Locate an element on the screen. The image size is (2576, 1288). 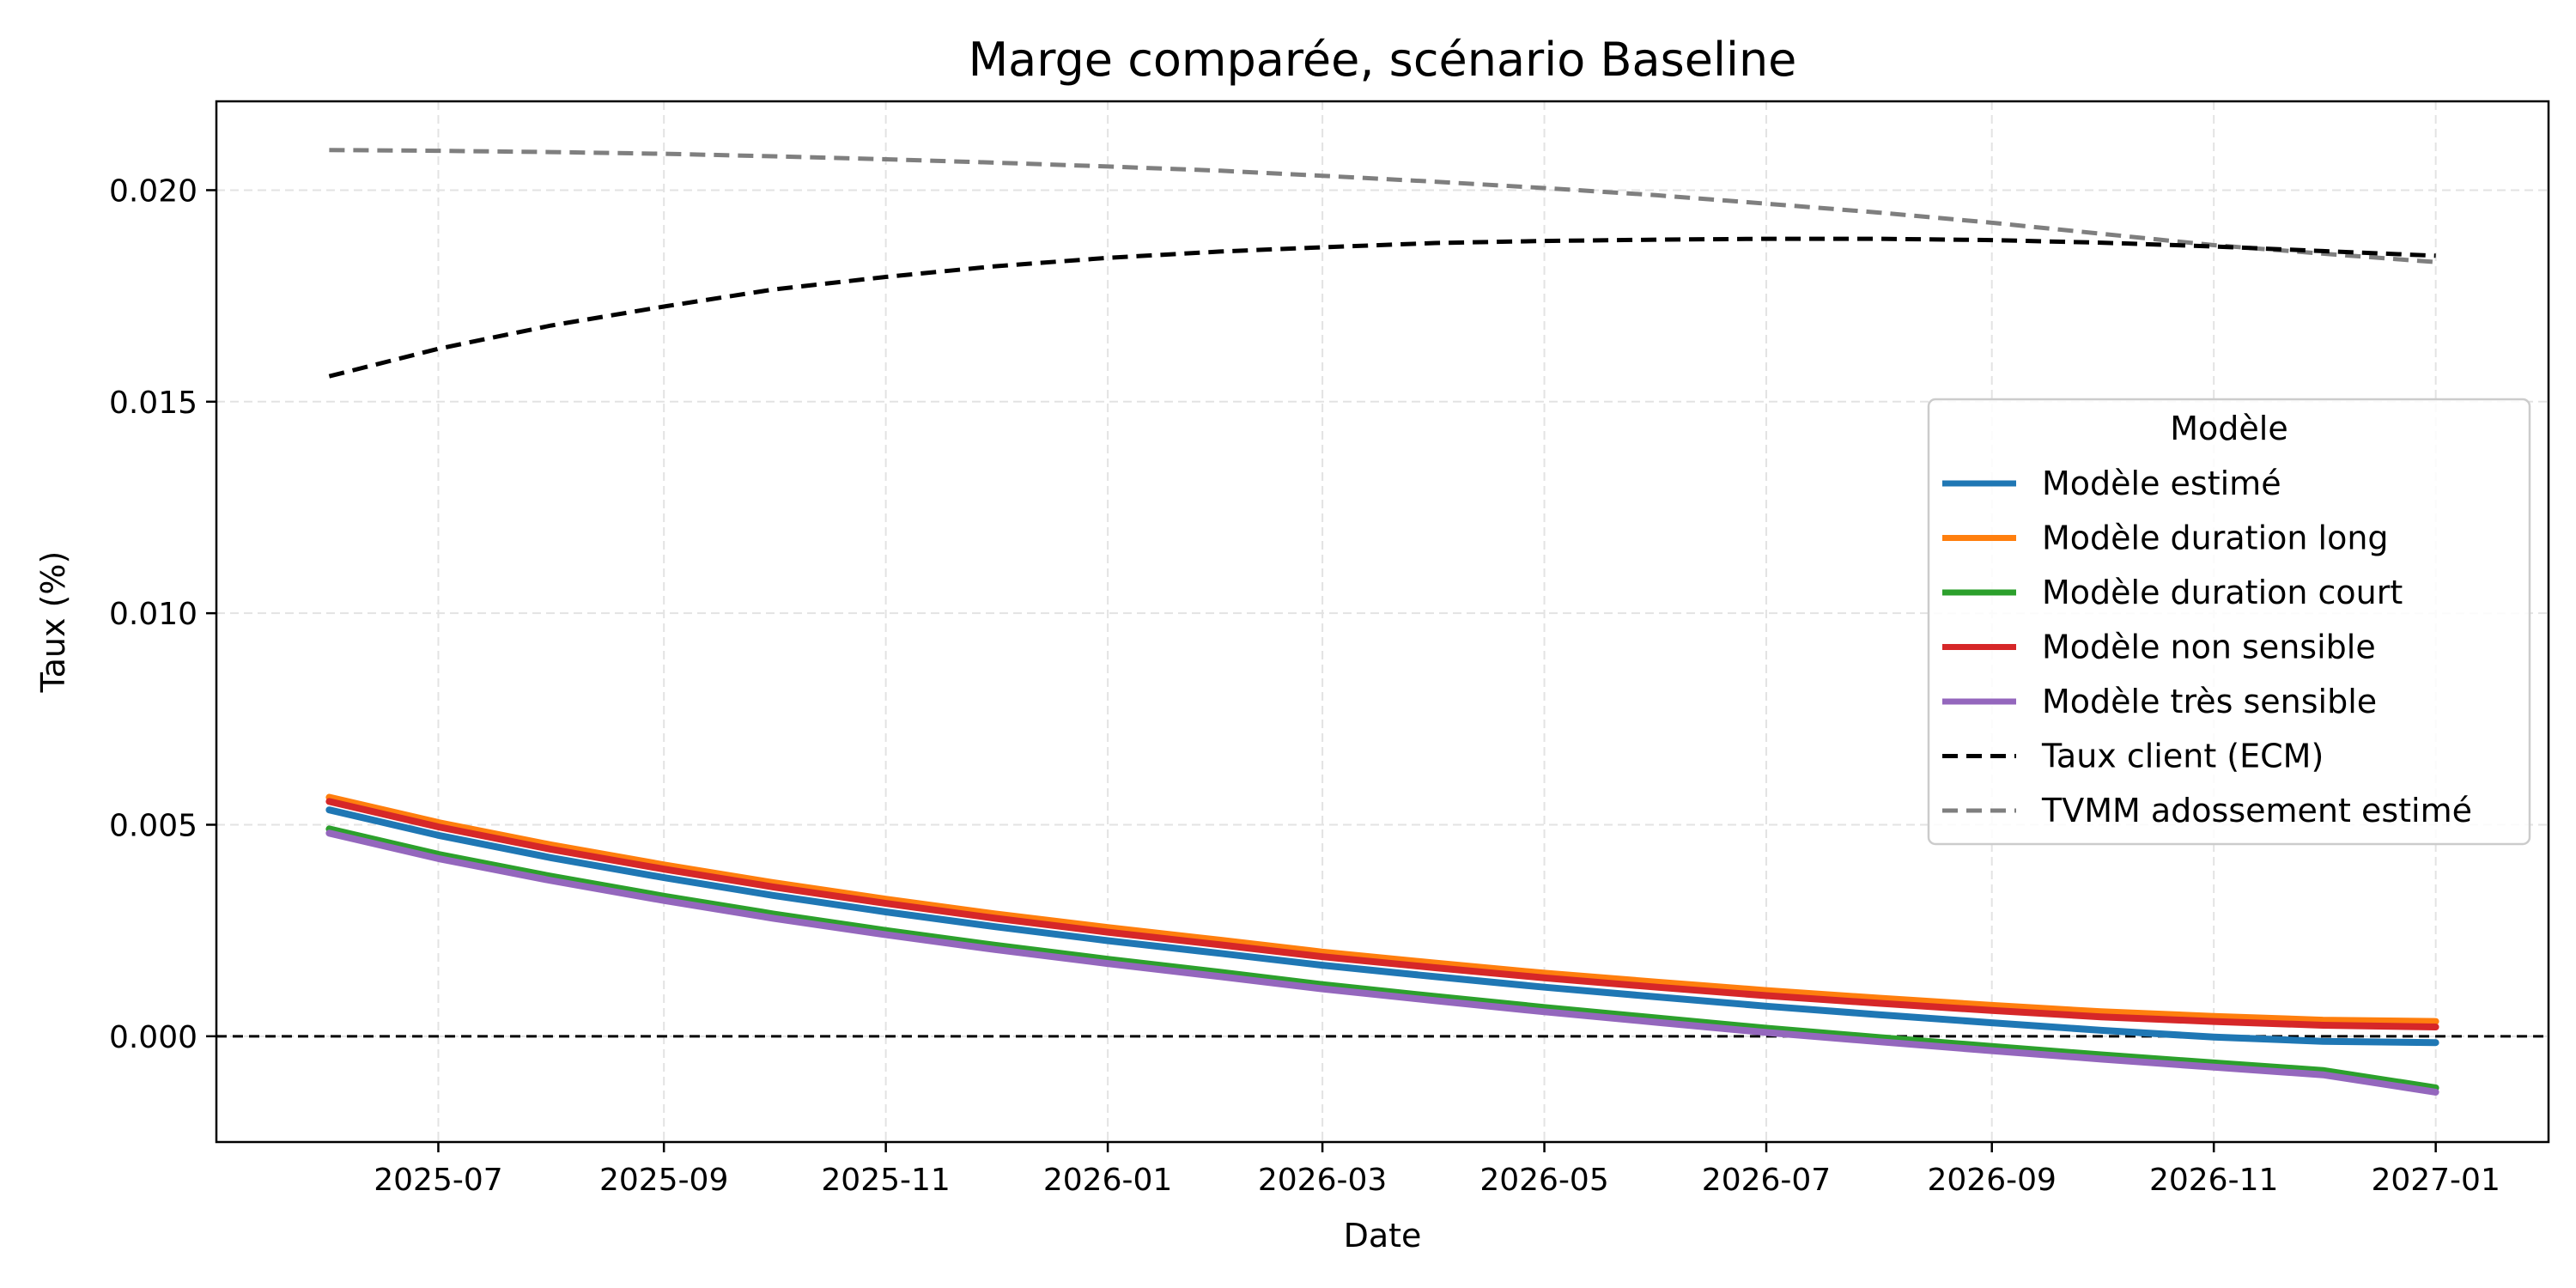
y-tick-label: 0.015 is located at coordinates (153, 403).